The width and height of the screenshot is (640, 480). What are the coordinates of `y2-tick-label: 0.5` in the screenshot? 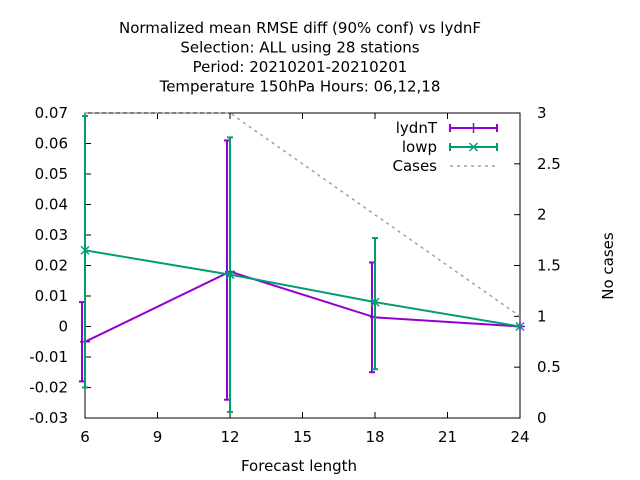 It's located at (549, 367).